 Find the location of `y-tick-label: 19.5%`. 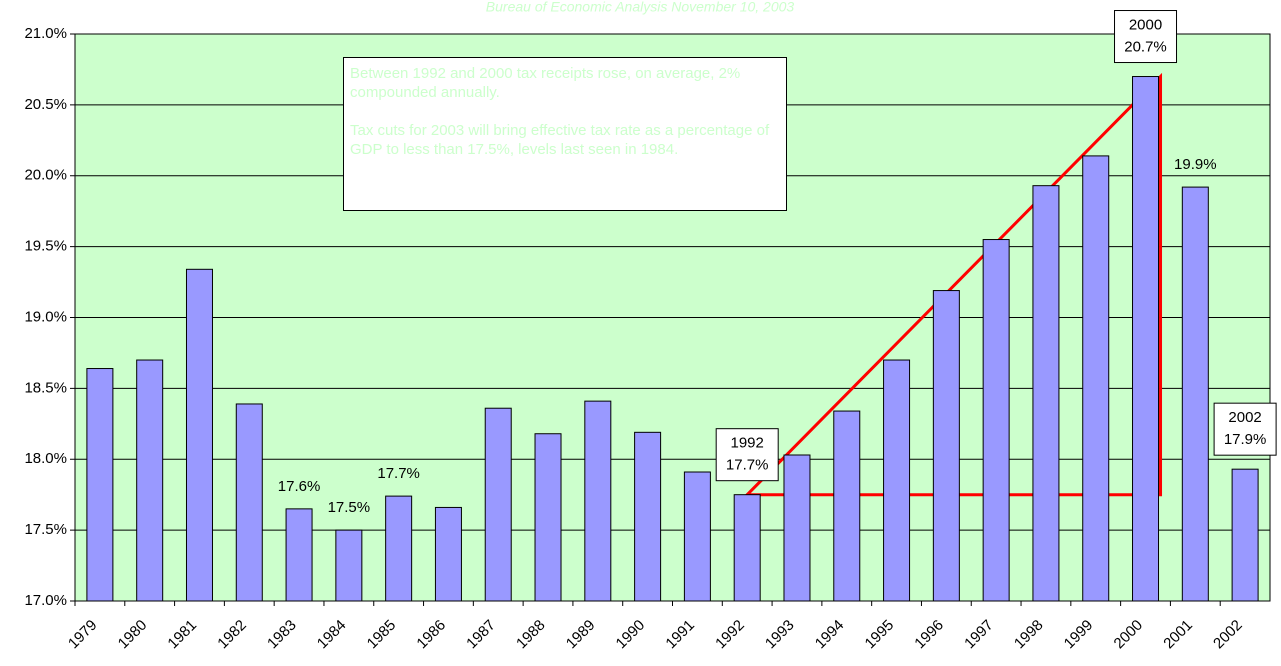

y-tick-label: 19.5% is located at coordinates (45, 246).